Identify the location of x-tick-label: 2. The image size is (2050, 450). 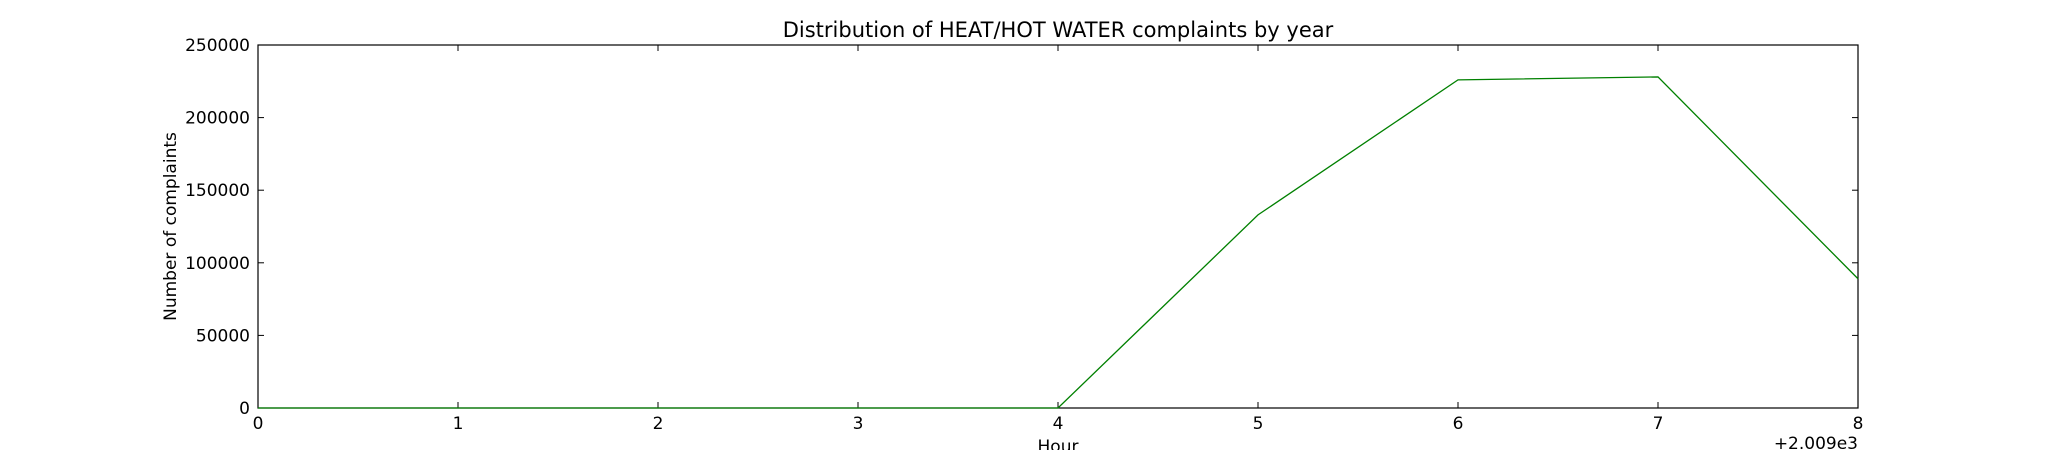
(658, 424).